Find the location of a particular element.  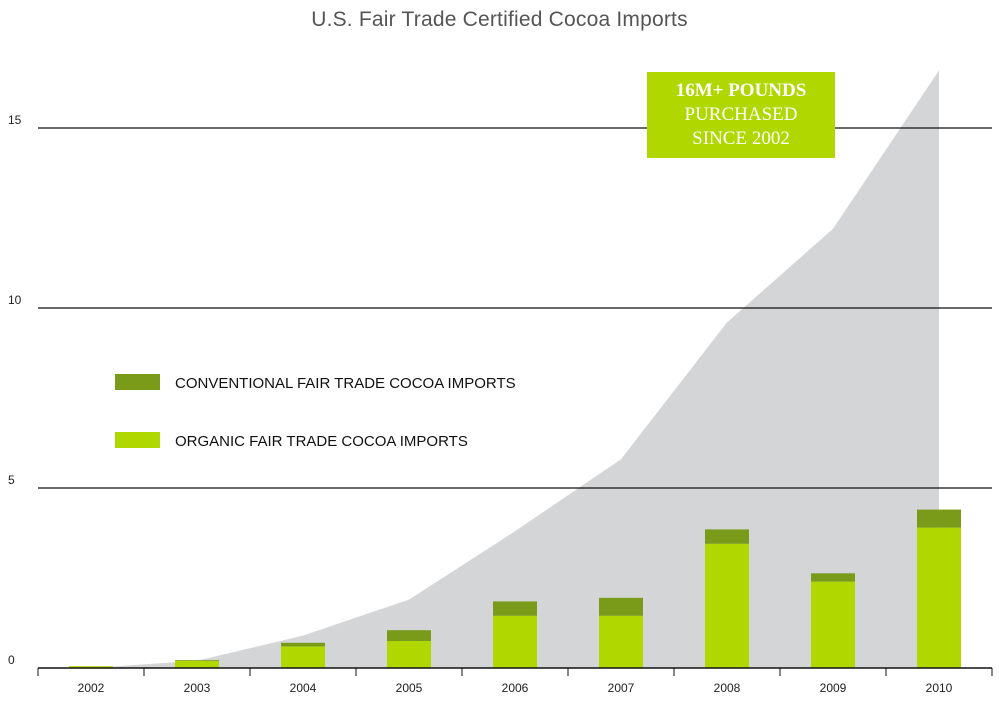

legend-swatch-conventional is located at coordinates (137, 382).